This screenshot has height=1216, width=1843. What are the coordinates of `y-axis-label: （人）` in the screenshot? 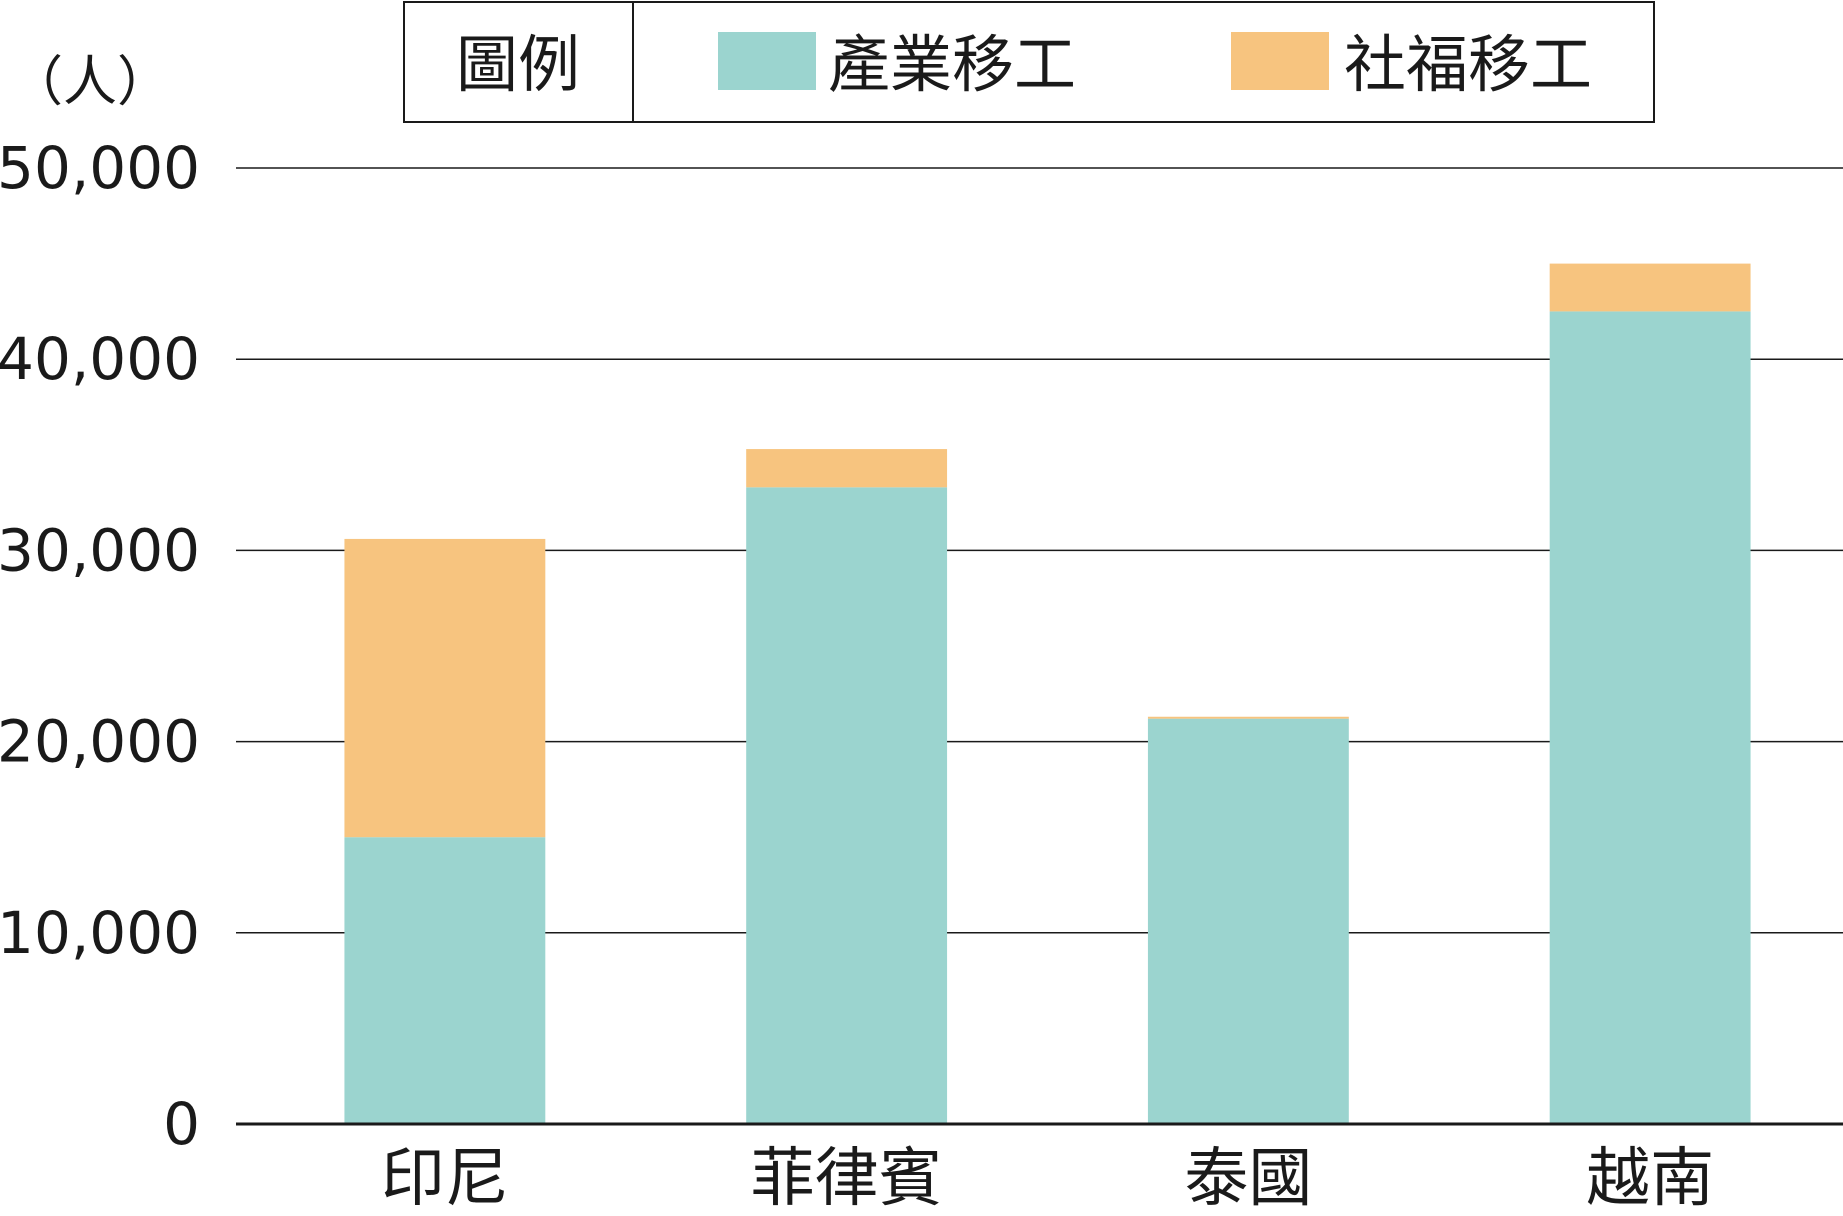 It's located at (90, 81).